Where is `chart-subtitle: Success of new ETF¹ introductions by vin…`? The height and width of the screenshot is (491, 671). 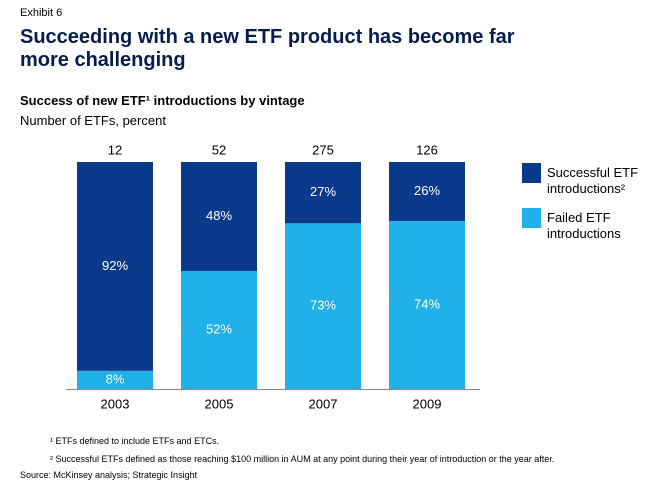 chart-subtitle: Success of new ETF¹ introductions by vin… is located at coordinates (162, 100).